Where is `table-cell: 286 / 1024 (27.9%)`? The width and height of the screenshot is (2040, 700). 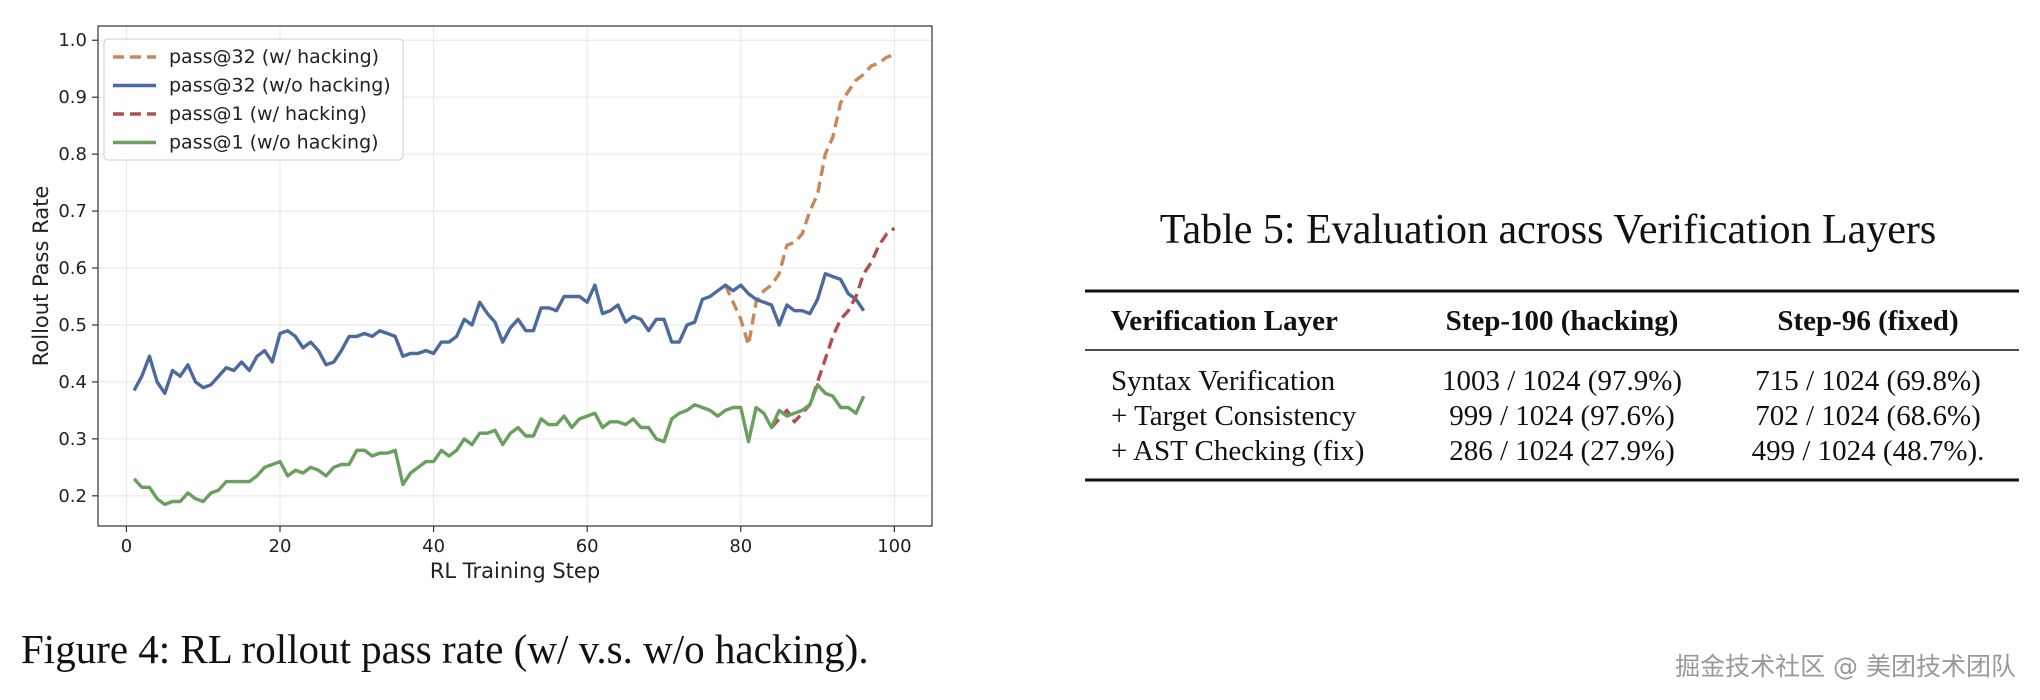
table-cell: 286 / 1024 (27.9%) is located at coordinates (1562, 451).